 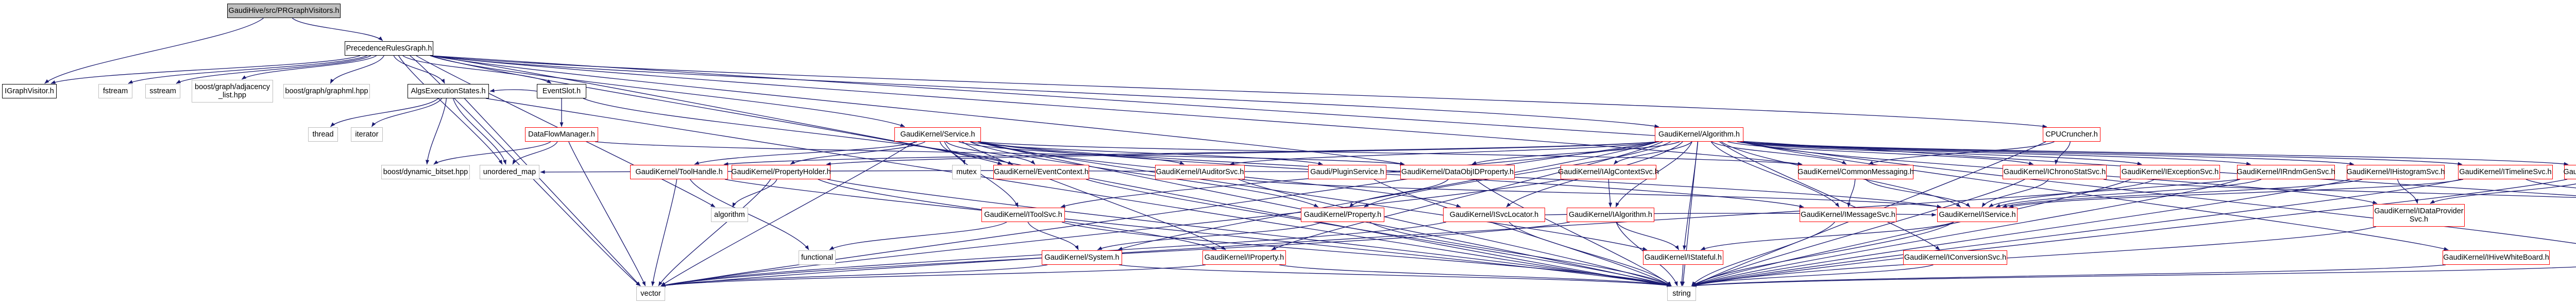 I want to click on graph-node-iservice: GaudiKernel/IService.h, so click(x=1977, y=215).